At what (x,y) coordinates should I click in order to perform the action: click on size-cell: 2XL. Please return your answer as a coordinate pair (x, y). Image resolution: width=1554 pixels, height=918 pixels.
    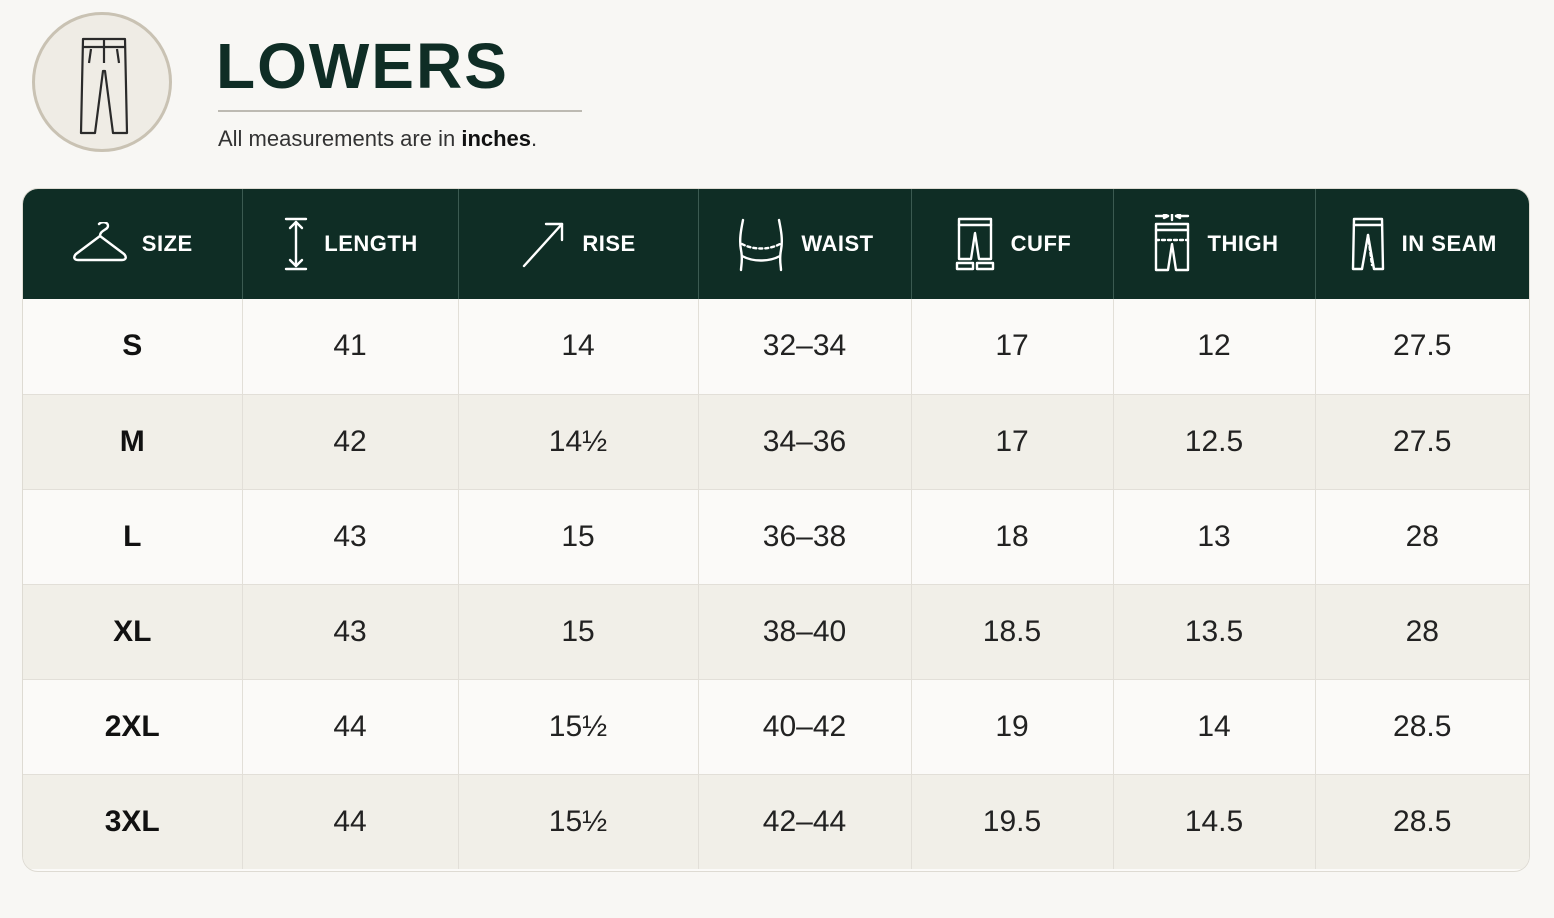
    Looking at the image, I should click on (133, 727).